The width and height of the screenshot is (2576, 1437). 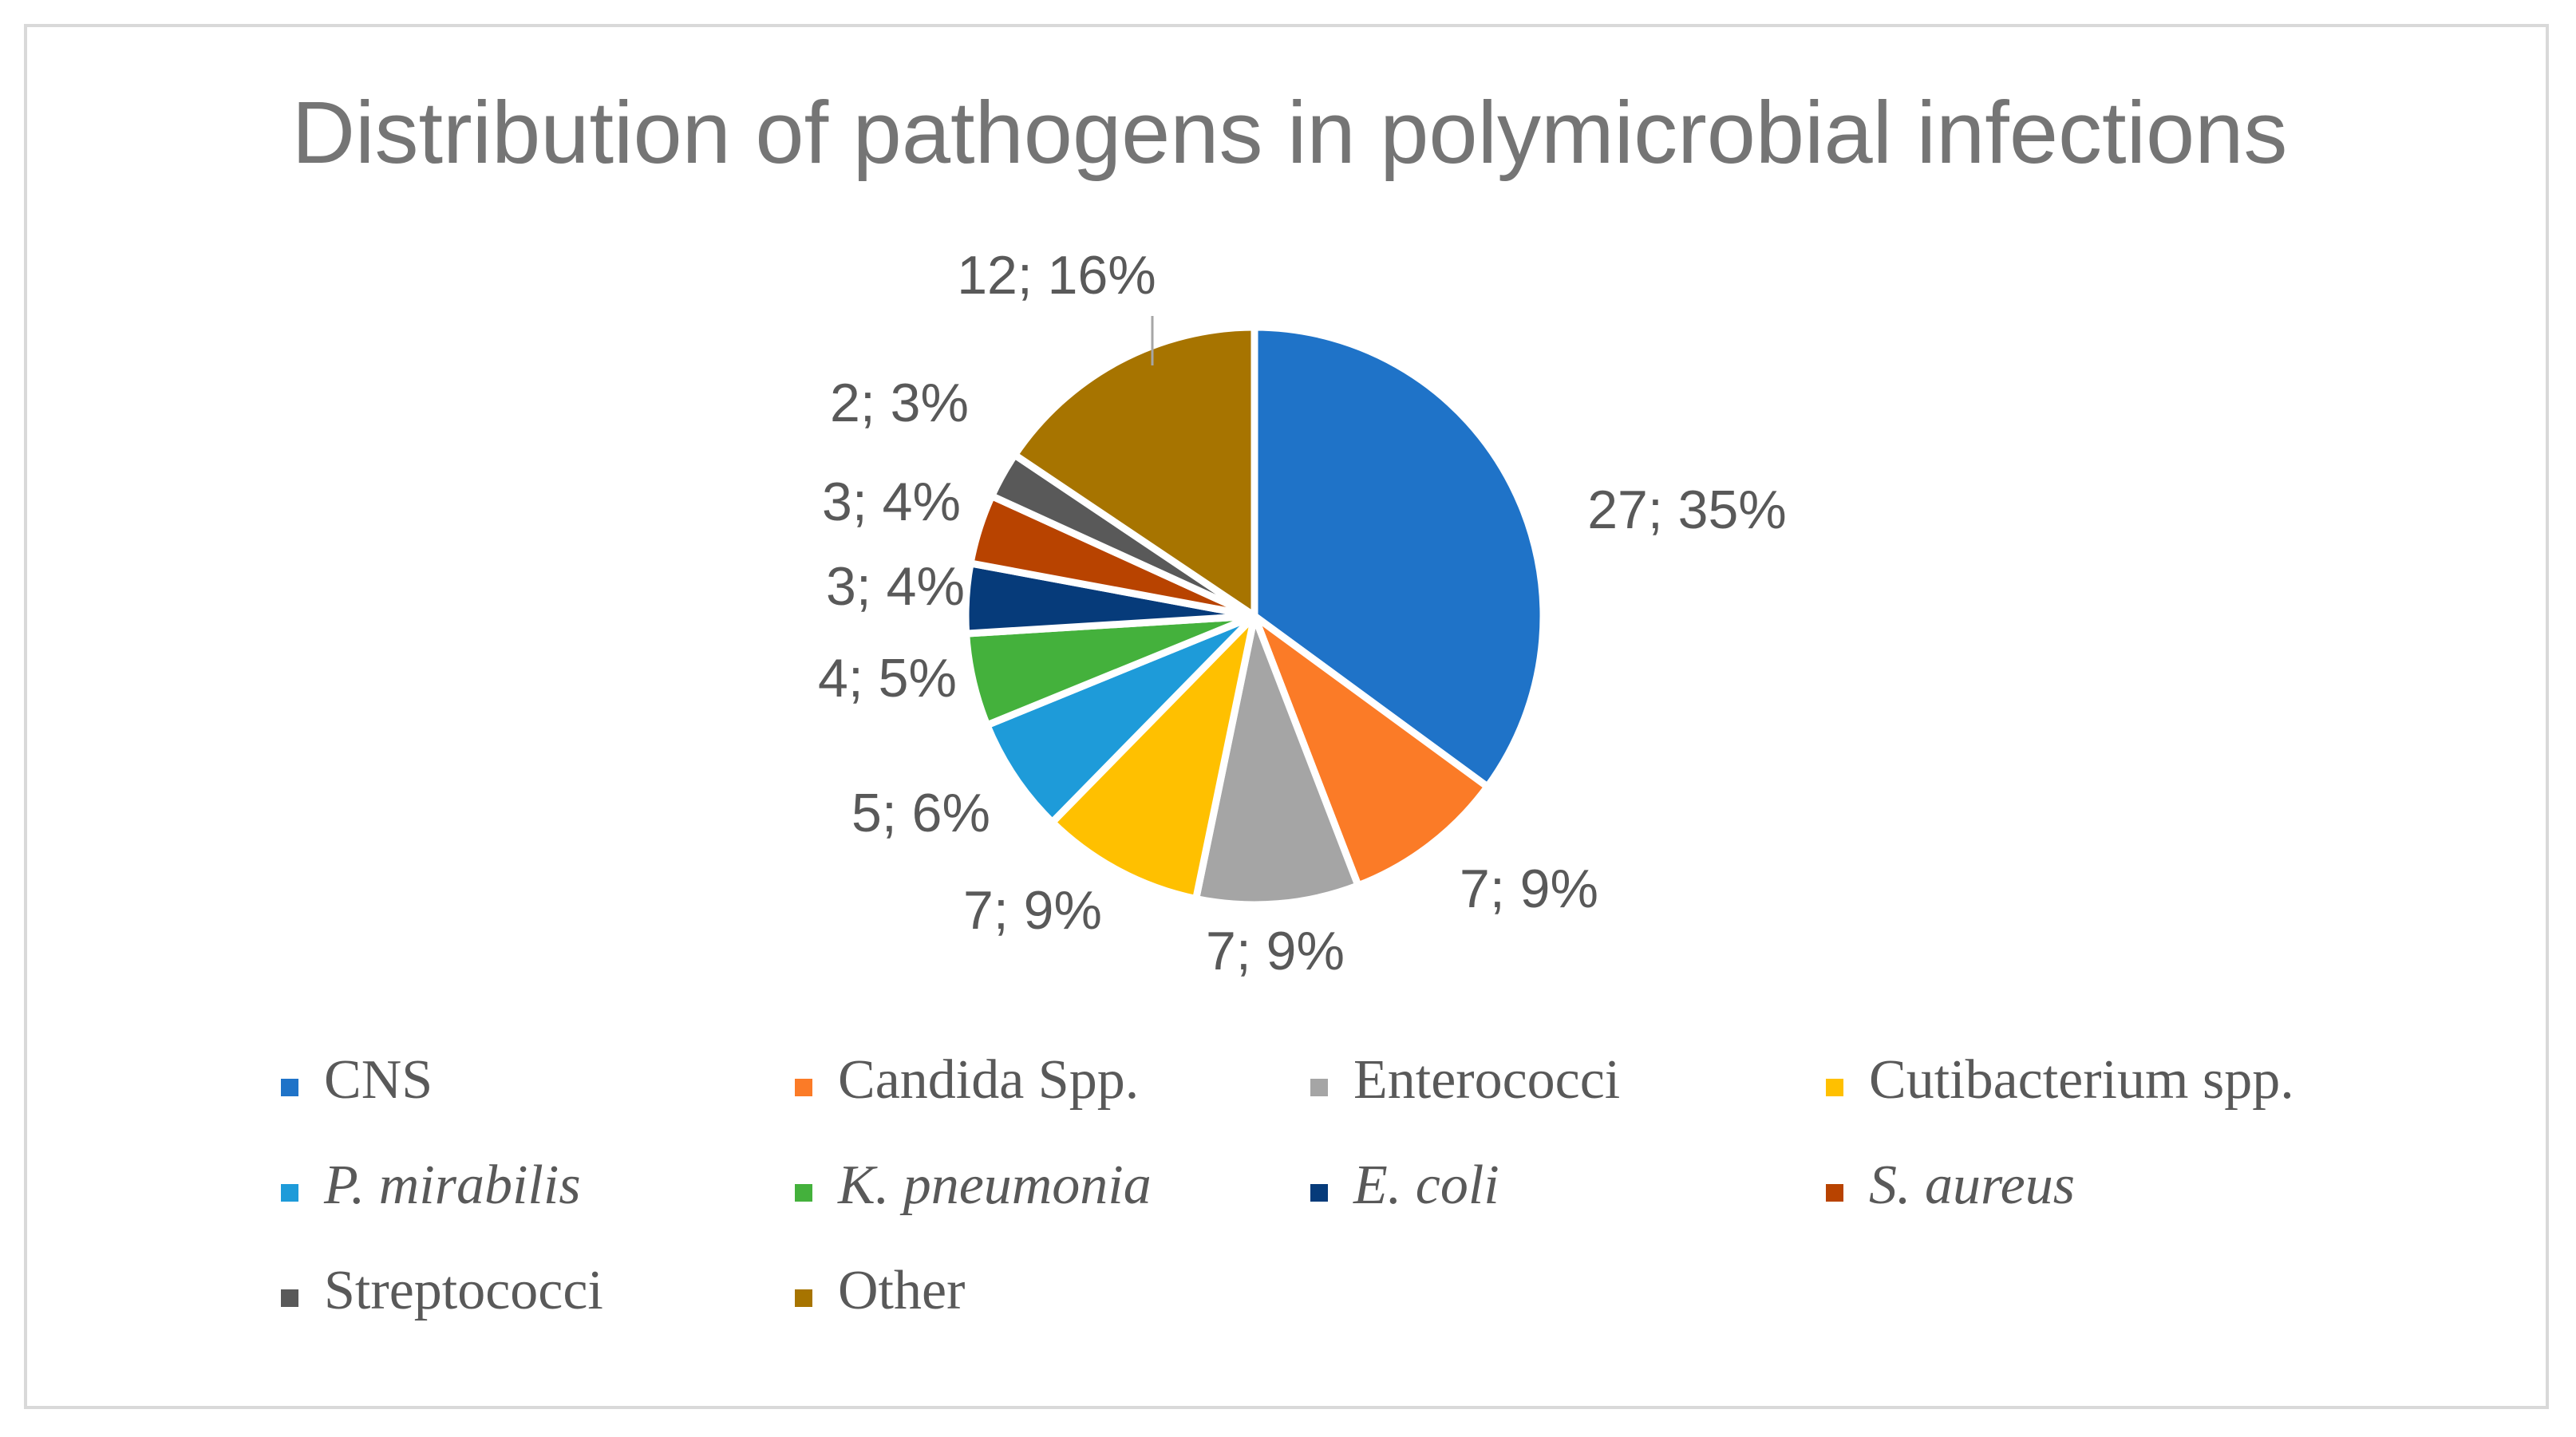 What do you see at coordinates (289, 1298) in the screenshot?
I see `legend-swatch-streptococci` at bounding box center [289, 1298].